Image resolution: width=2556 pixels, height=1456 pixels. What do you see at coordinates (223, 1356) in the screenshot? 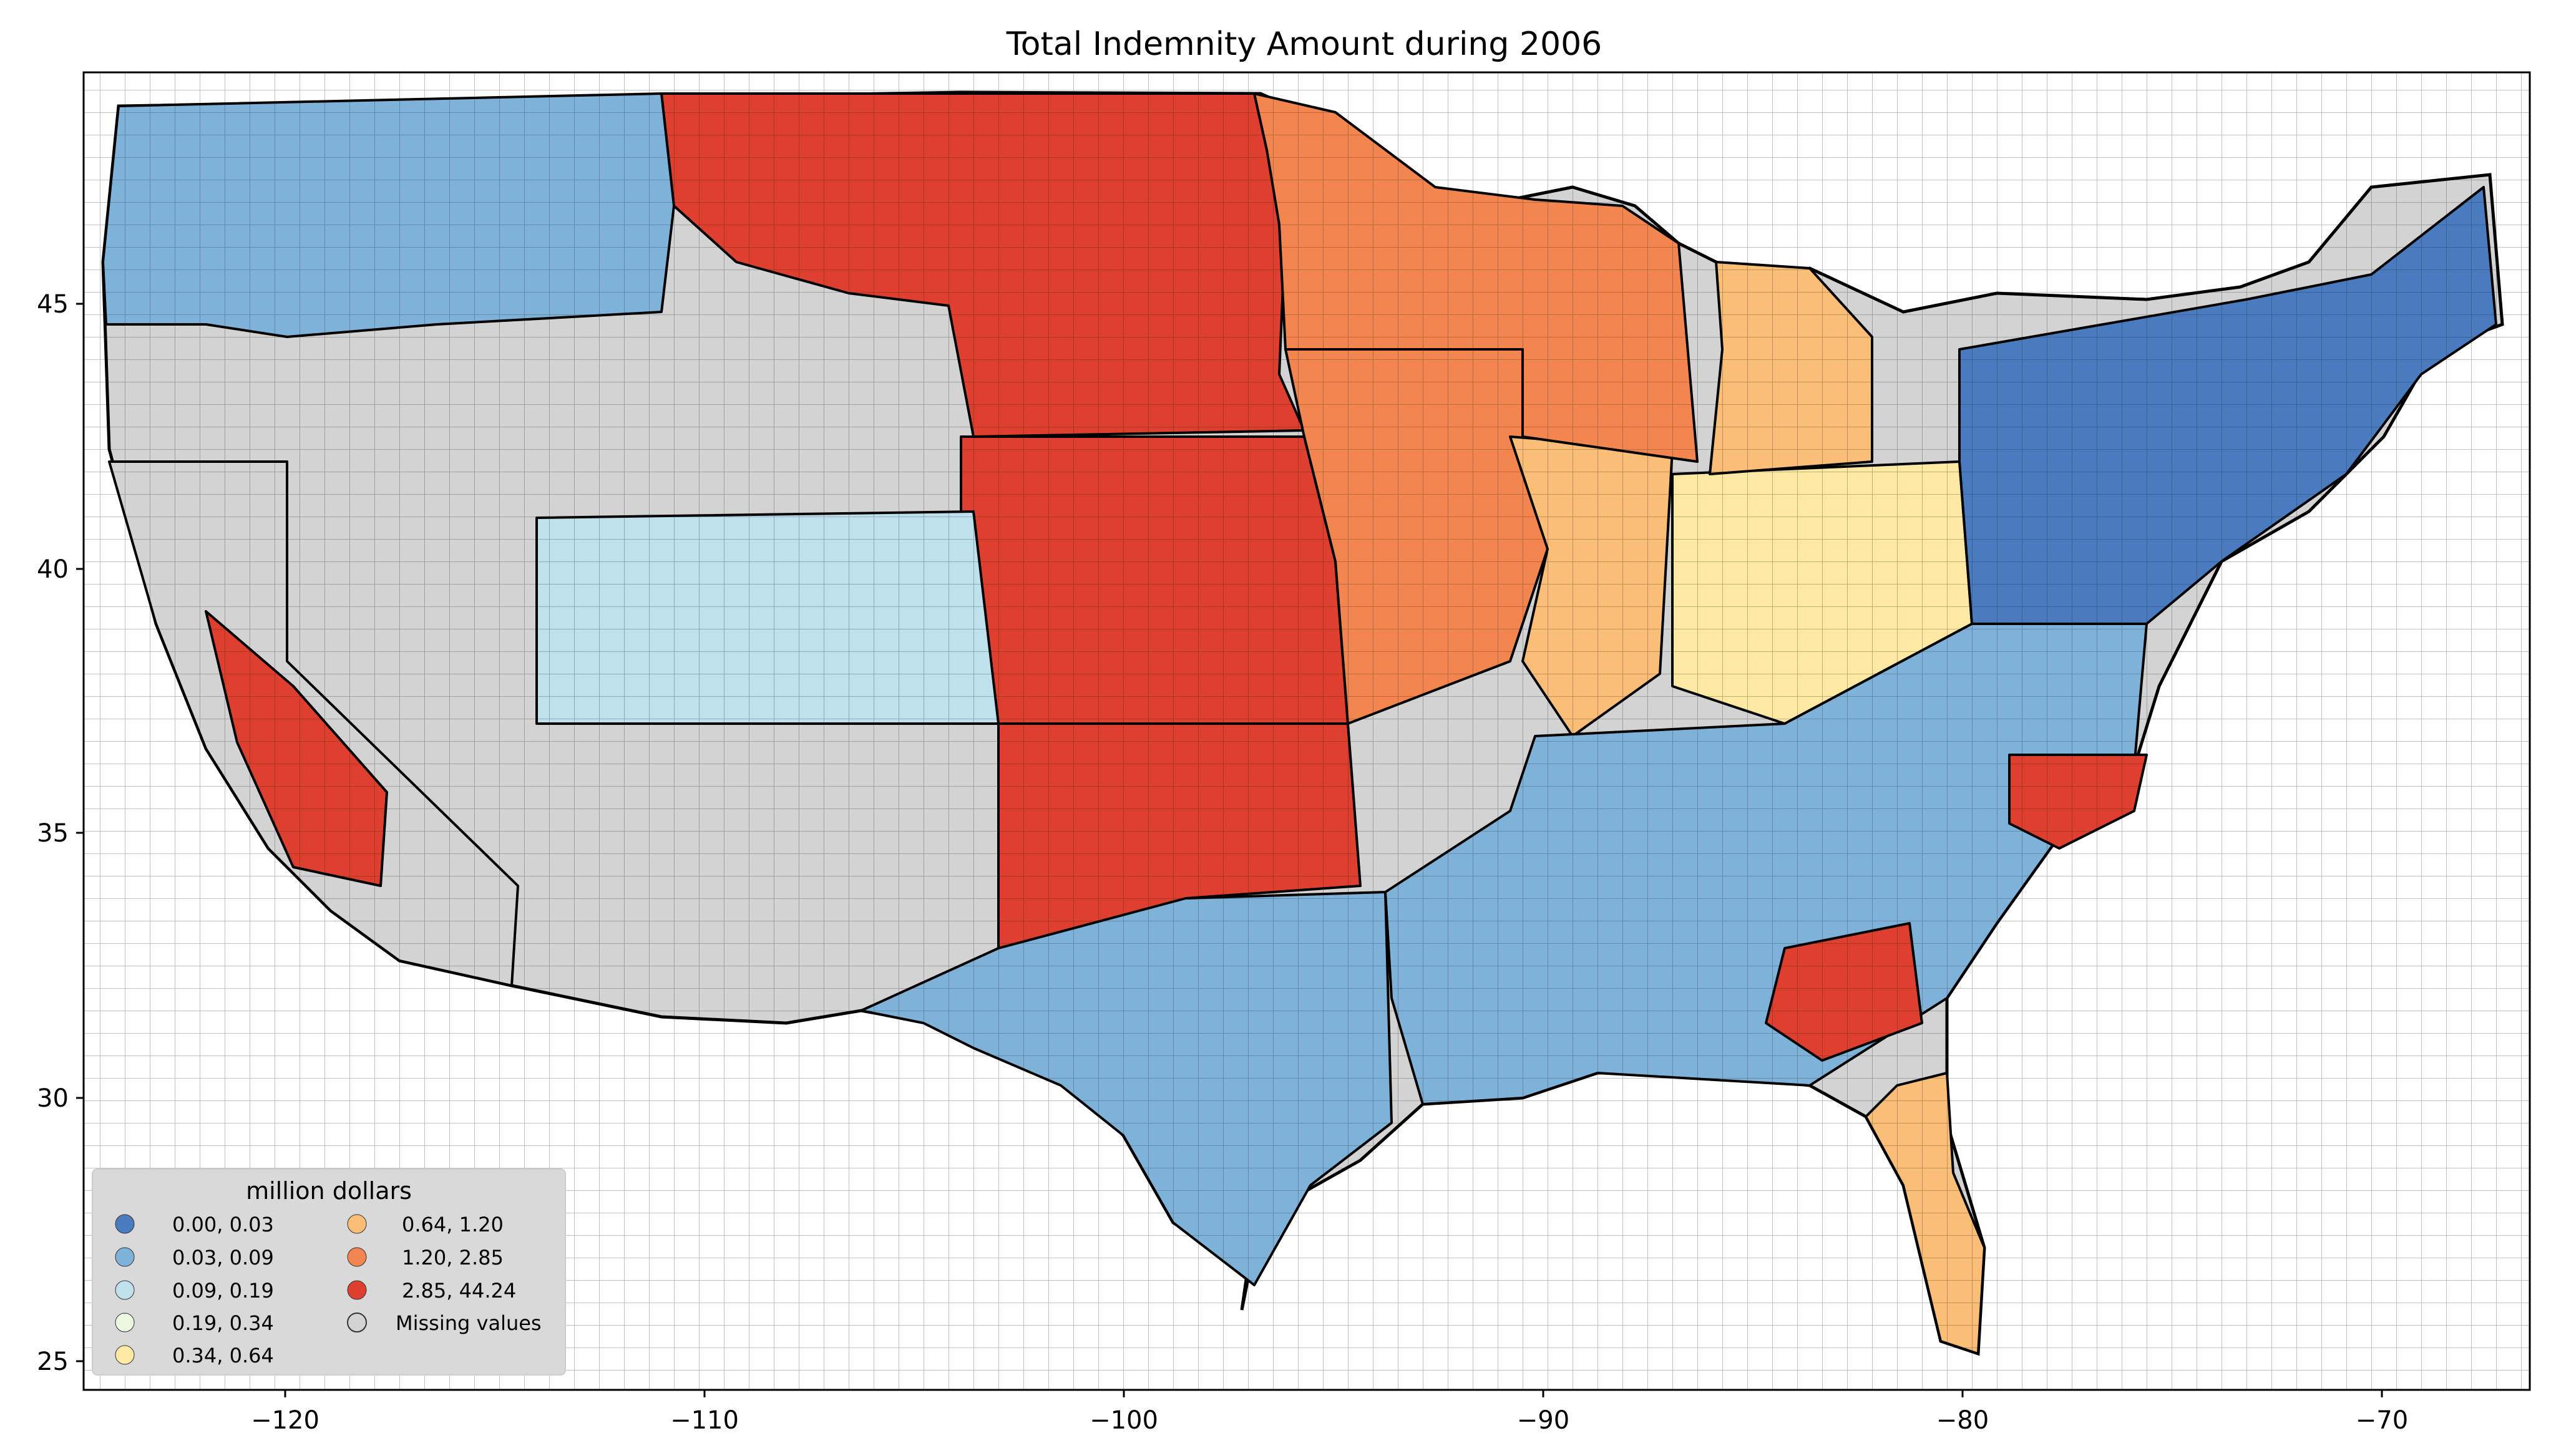
I see `legend-label: 0.34, 0.64` at bounding box center [223, 1356].